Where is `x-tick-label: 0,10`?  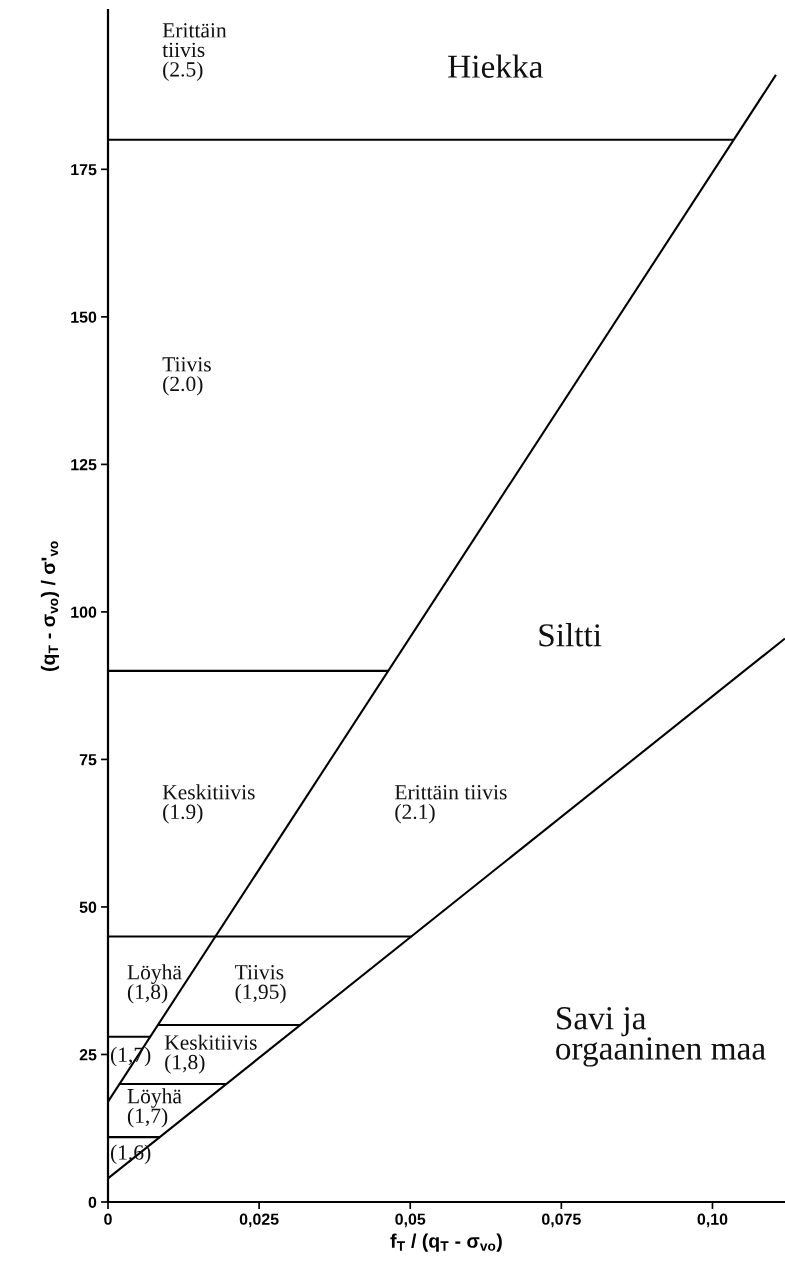 x-tick-label: 0,10 is located at coordinates (712, 1220).